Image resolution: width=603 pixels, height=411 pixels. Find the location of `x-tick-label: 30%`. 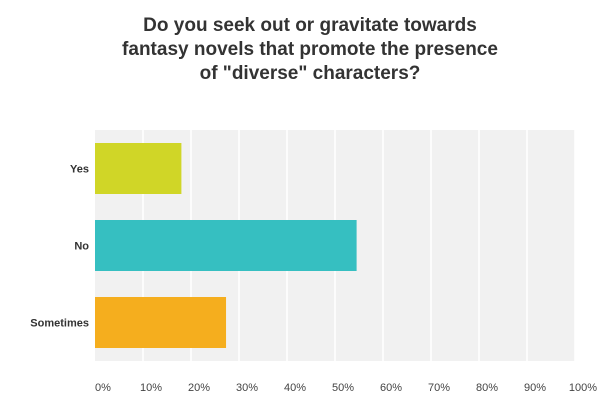

x-tick-label: 30% is located at coordinates (247, 388).